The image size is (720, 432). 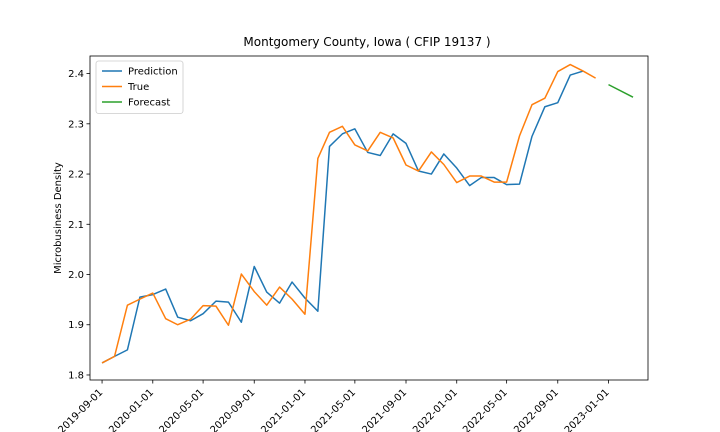 What do you see at coordinates (76, 375) in the screenshot?
I see `y-tick-label: 1.8` at bounding box center [76, 375].